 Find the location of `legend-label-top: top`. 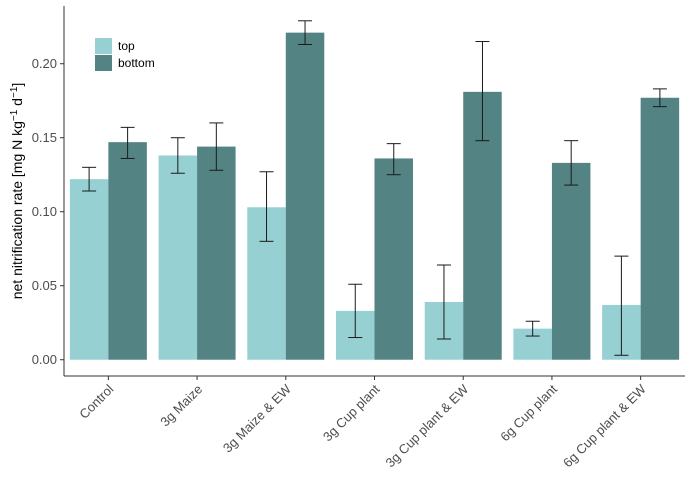

legend-label-top: top is located at coordinates (126, 46).